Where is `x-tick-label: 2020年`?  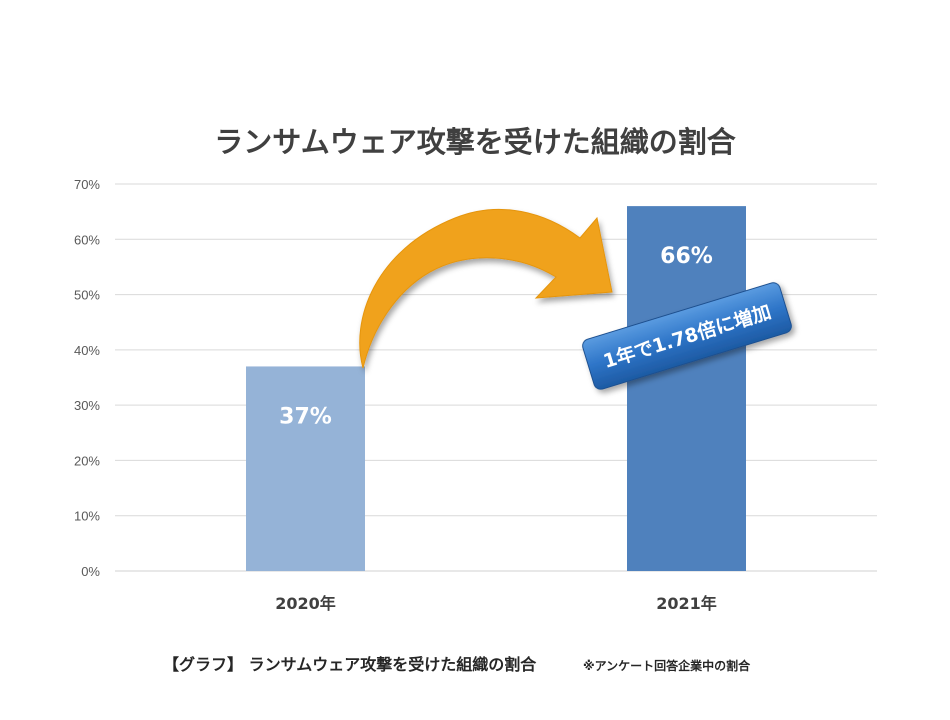 x-tick-label: 2020年 is located at coordinates (305, 603).